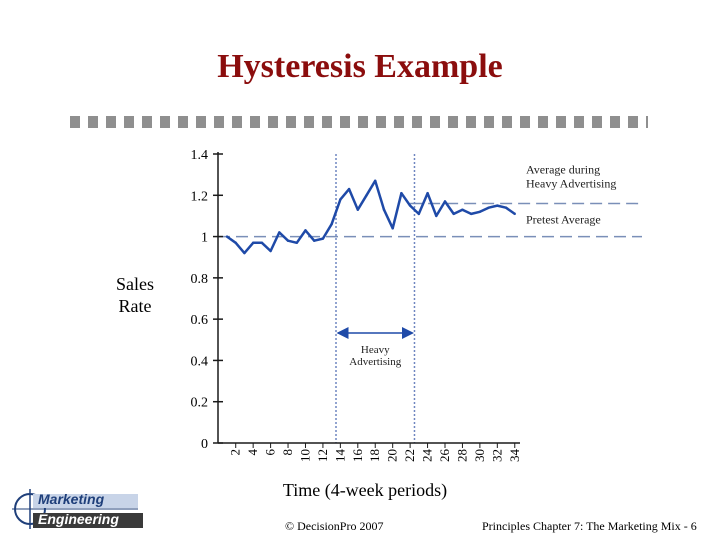 This screenshot has width=720, height=540. I want to click on y-tick-label-0: 0, so click(204, 444).